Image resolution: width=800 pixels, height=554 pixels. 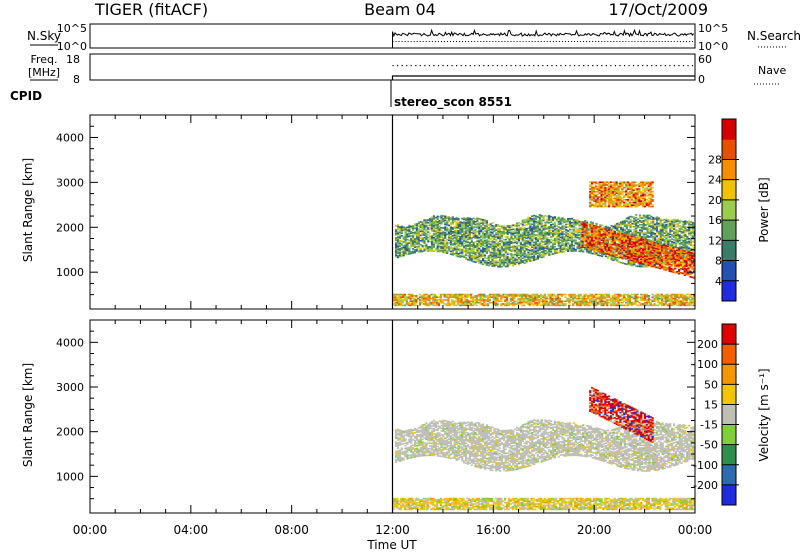 I want to click on freq-trace, so click(x=543, y=72).